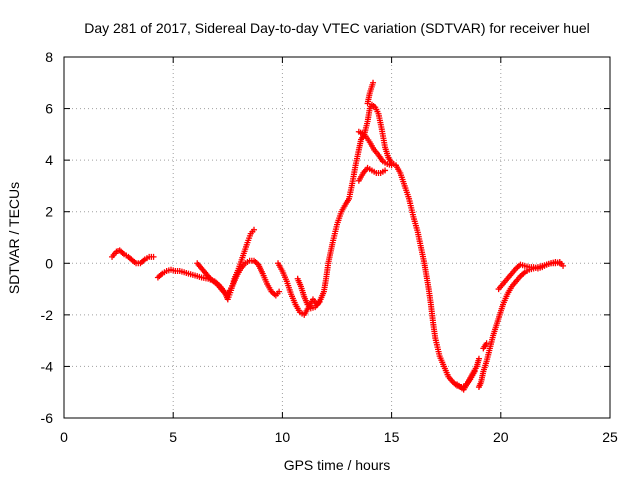 The width and height of the screenshot is (640, 480). I want to click on y-tick-label: -4, so click(47, 366).